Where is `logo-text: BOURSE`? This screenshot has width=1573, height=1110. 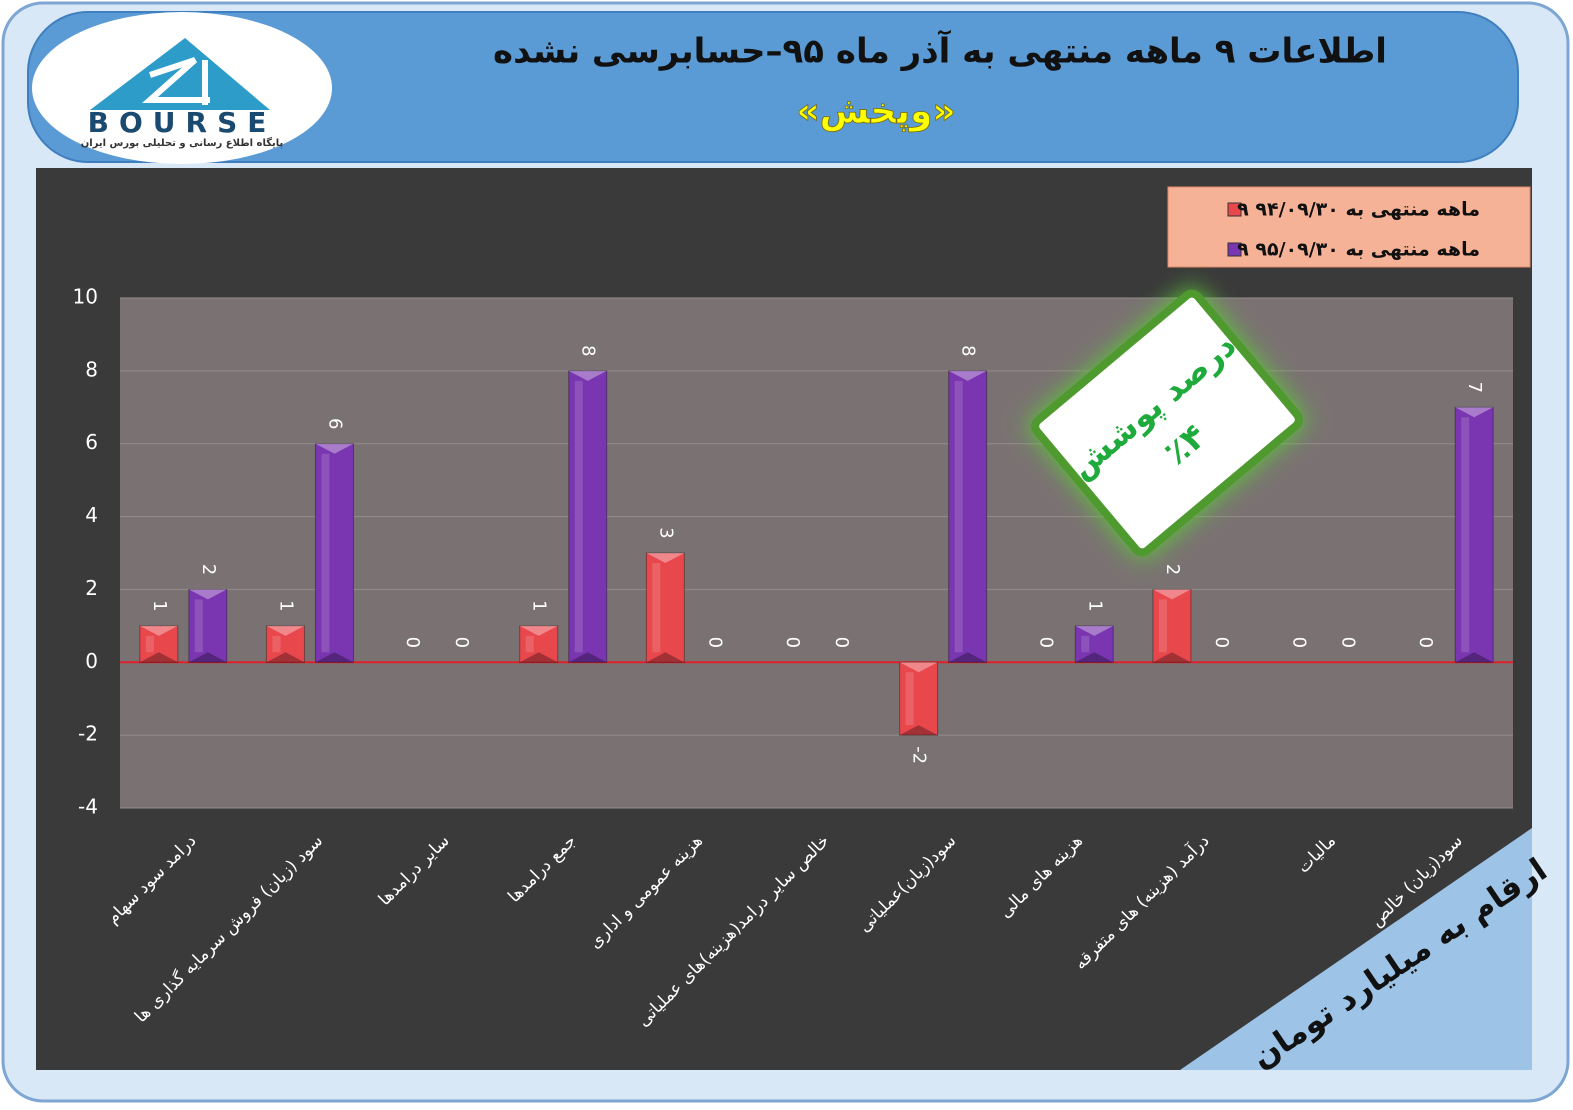
logo-text: BOURSE is located at coordinates (182, 122).